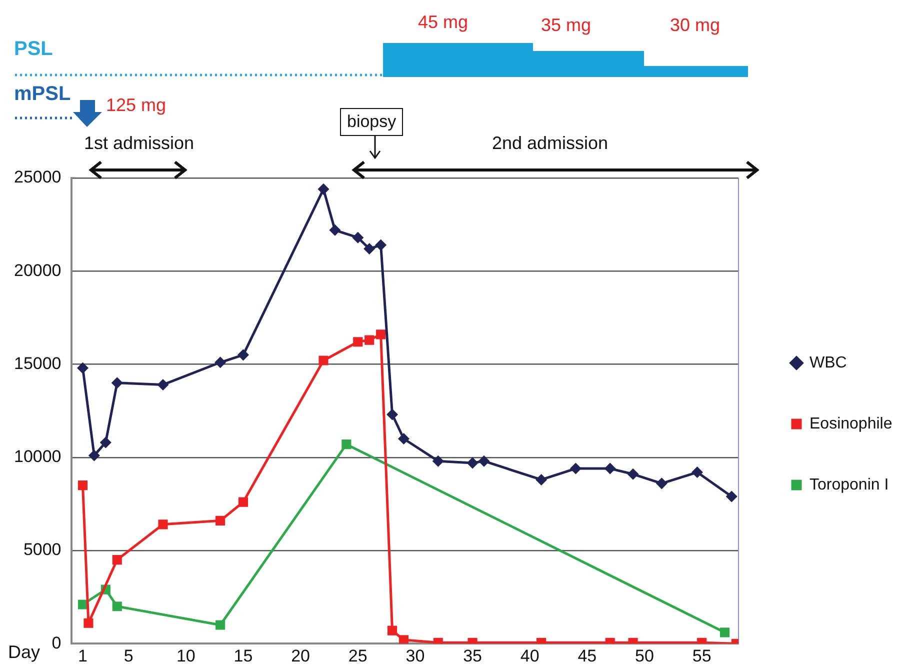 This screenshot has width=903, height=670. What do you see at coordinates (415, 656) in the screenshot?
I see `x-tick-label: 30` at bounding box center [415, 656].